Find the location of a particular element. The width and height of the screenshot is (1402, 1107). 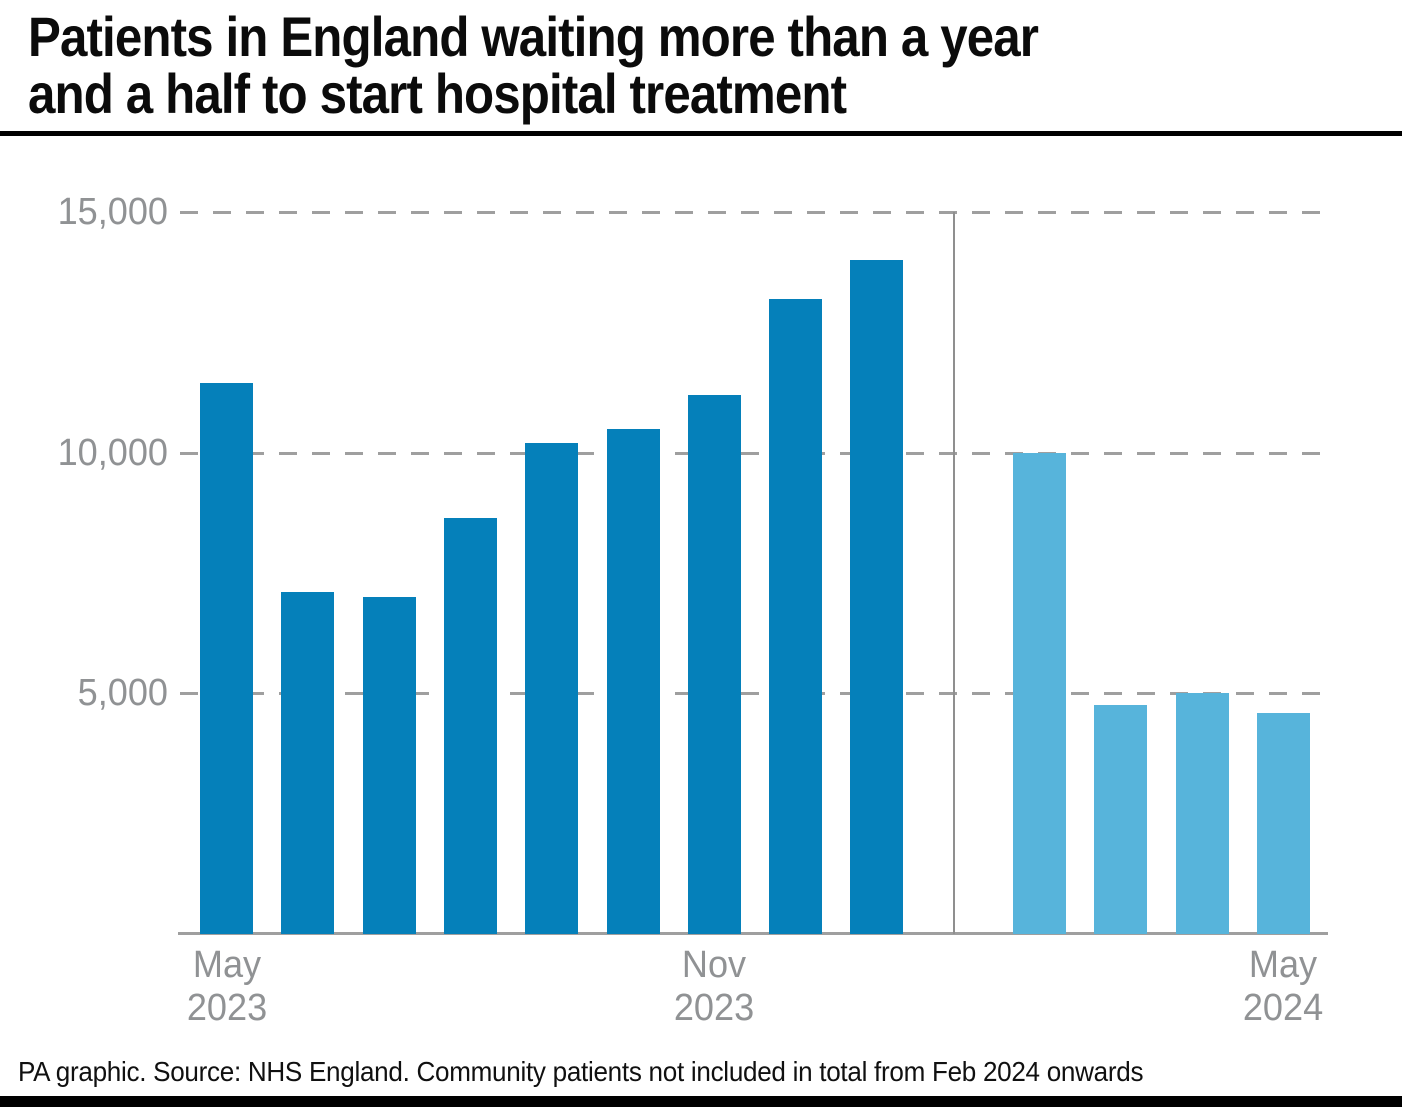

methodology-divider-line is located at coordinates (954, 573).